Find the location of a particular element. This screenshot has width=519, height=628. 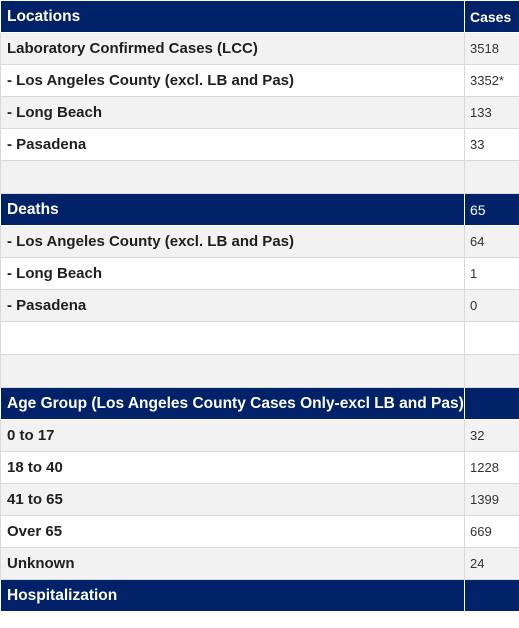

table-header-row: Locations Cases is located at coordinates (259, 16).